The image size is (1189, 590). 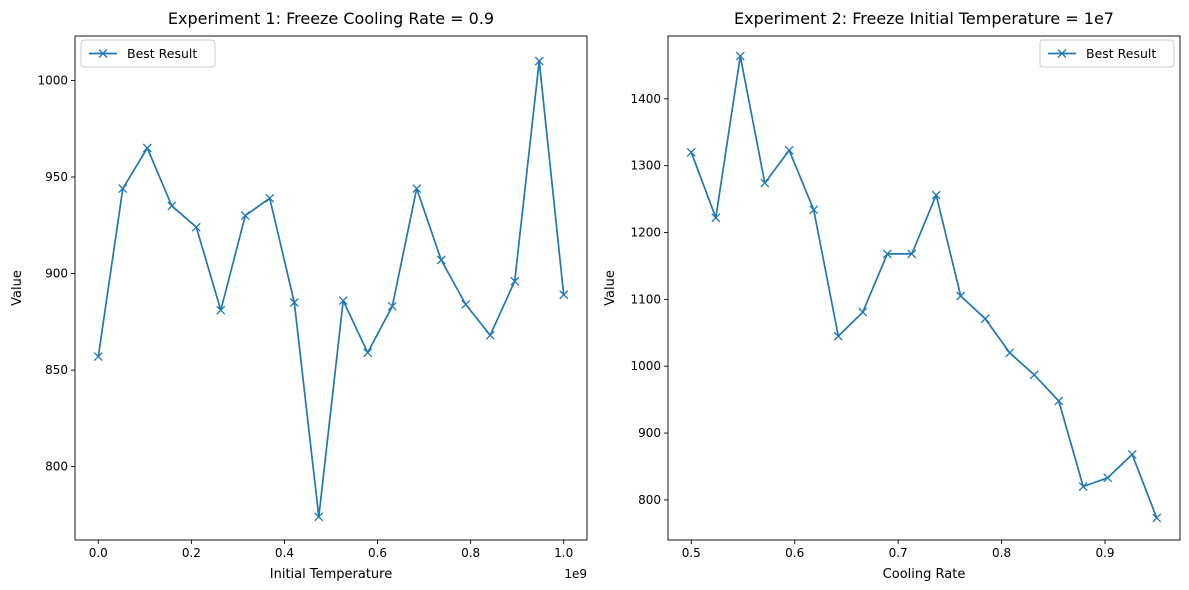 What do you see at coordinates (331, 18) in the screenshot?
I see `chart-title: Experiment 1: Freeze Cooling Rate = 0.9` at bounding box center [331, 18].